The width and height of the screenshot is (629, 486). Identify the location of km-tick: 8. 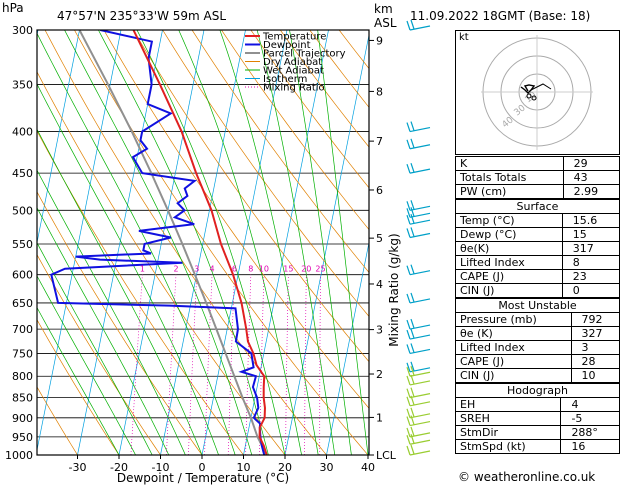
(379, 91).